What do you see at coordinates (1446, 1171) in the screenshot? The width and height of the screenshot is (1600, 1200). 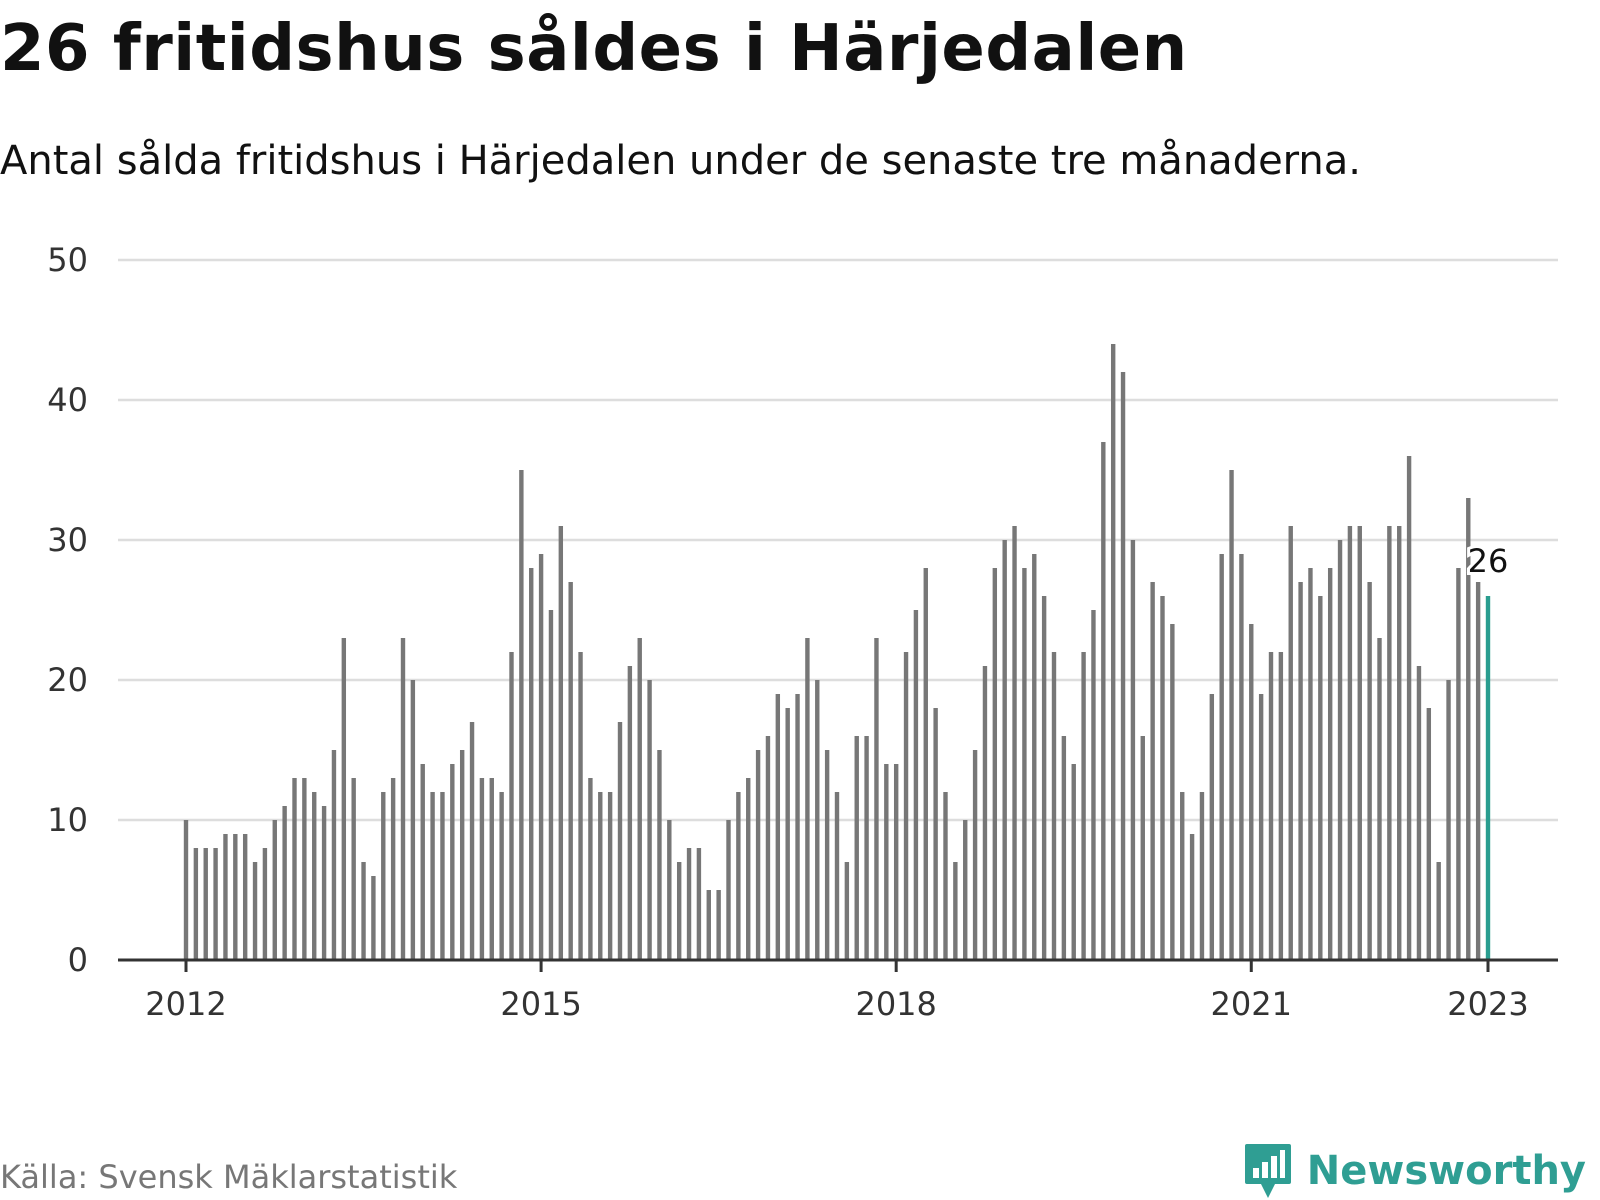 I see `brand-name: Newsworthy` at bounding box center [1446, 1171].